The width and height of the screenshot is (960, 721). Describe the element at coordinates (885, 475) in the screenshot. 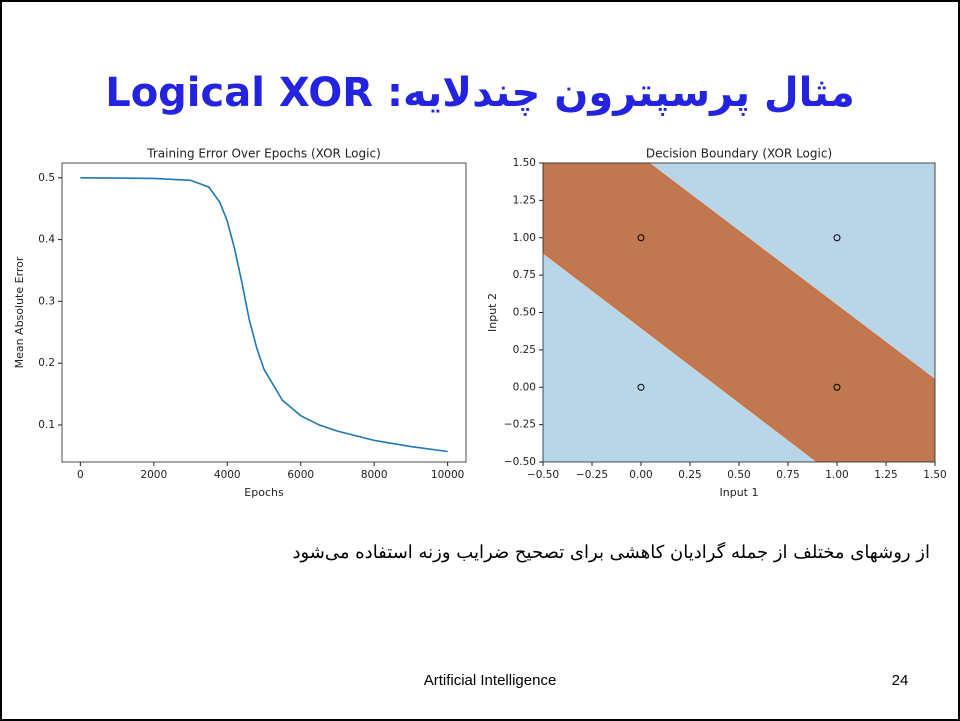

I see `x-tick-label: 1.25` at that location.